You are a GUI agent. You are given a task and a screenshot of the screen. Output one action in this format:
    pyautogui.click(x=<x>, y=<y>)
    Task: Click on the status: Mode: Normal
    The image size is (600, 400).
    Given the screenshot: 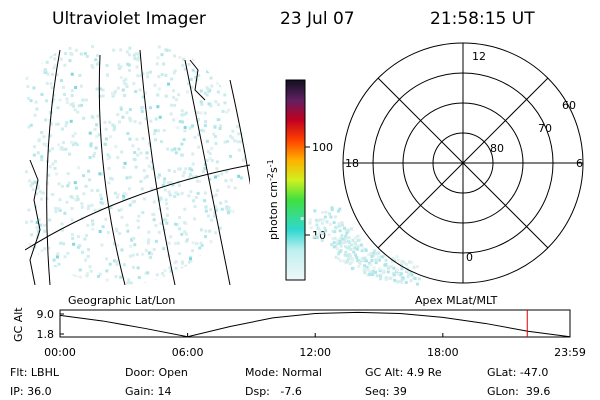 What is the action you would take?
    pyautogui.click(x=283, y=372)
    